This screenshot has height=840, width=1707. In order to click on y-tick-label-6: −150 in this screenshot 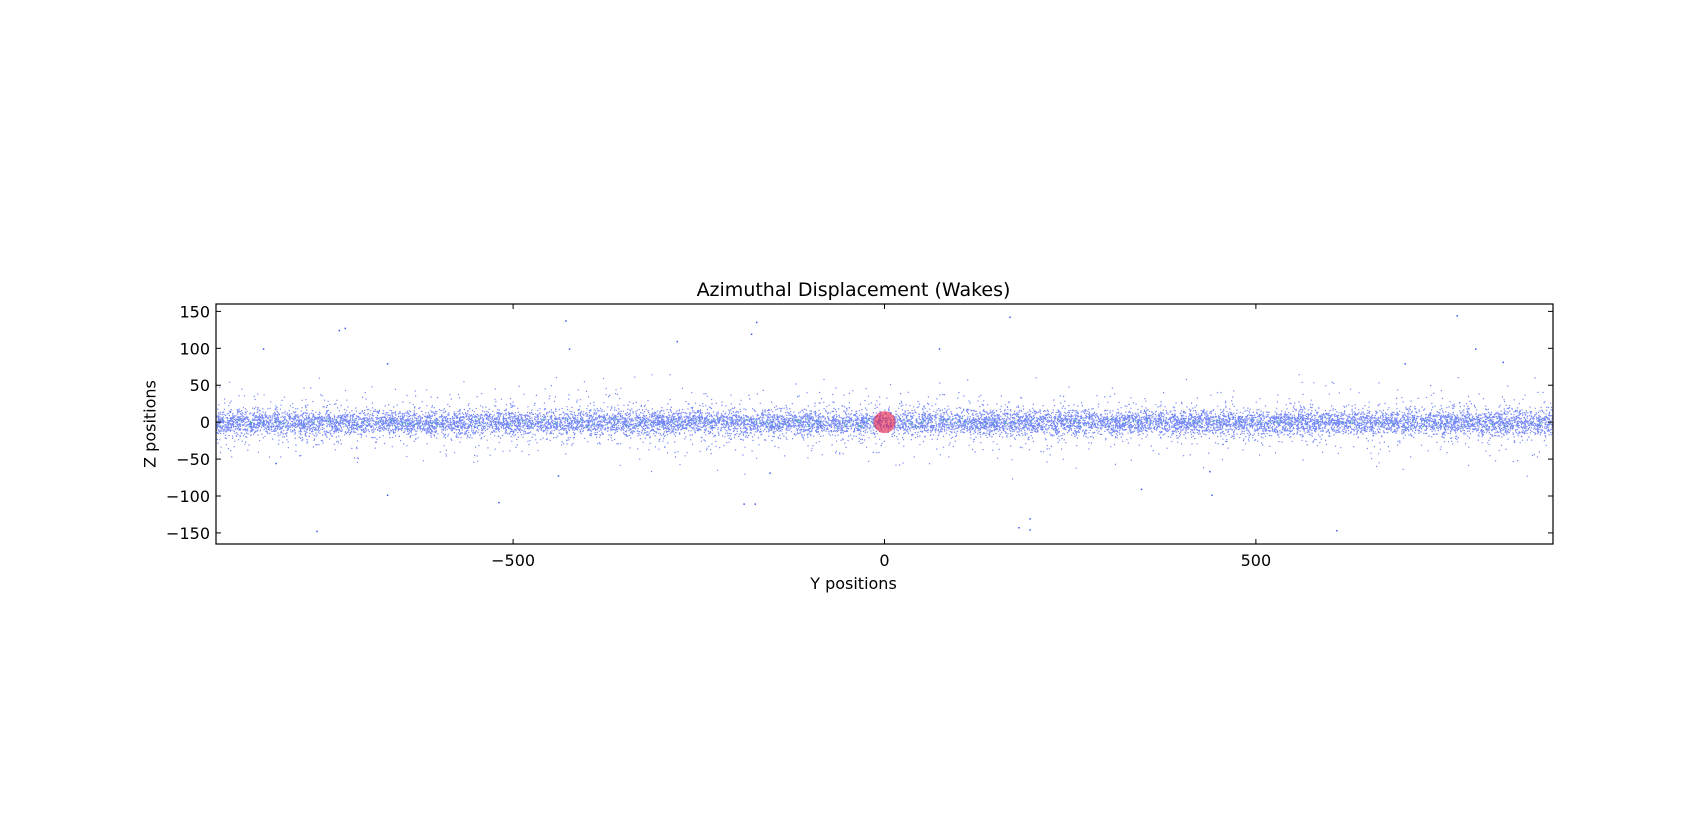, I will do `click(188, 533)`.